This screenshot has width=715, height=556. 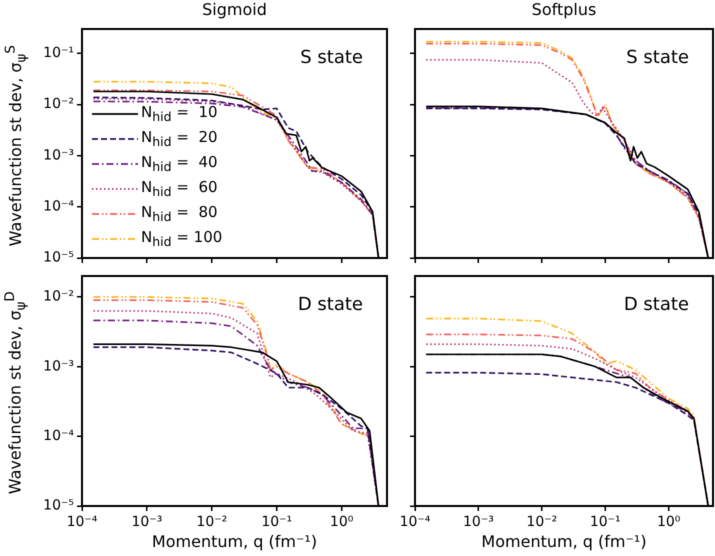 What do you see at coordinates (179, 138) in the screenshot?
I see `legend-label: N$_{hid}$ = 20` at bounding box center [179, 138].